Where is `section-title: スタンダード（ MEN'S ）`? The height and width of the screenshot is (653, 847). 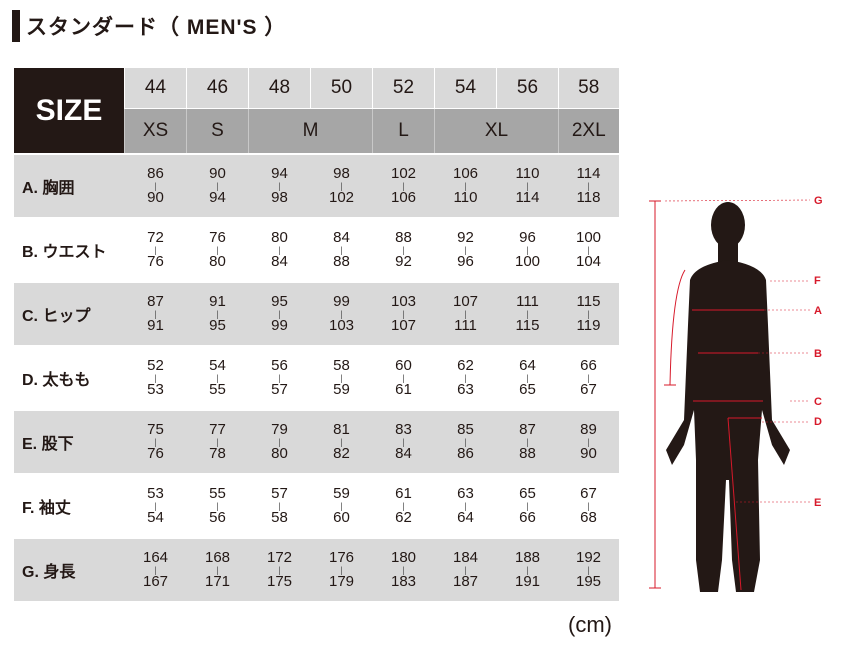 section-title: スタンダード（ MEN'S ） is located at coordinates (149, 26).